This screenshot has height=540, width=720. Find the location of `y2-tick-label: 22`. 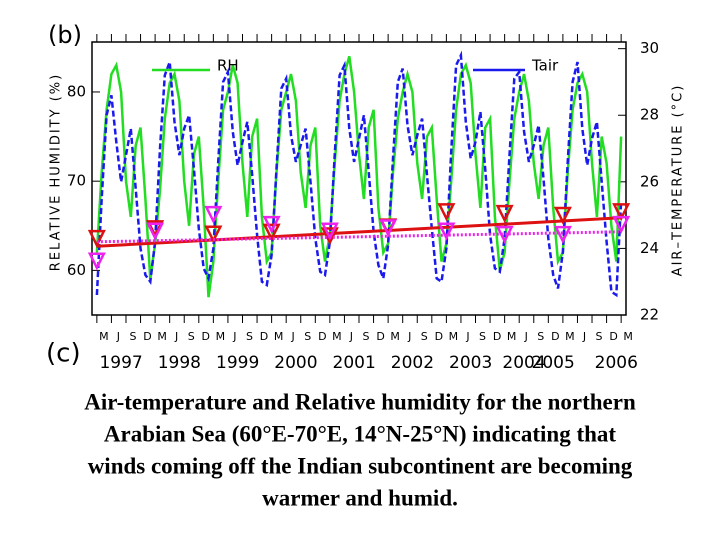

y2-tick-label: 22 is located at coordinates (649, 315).